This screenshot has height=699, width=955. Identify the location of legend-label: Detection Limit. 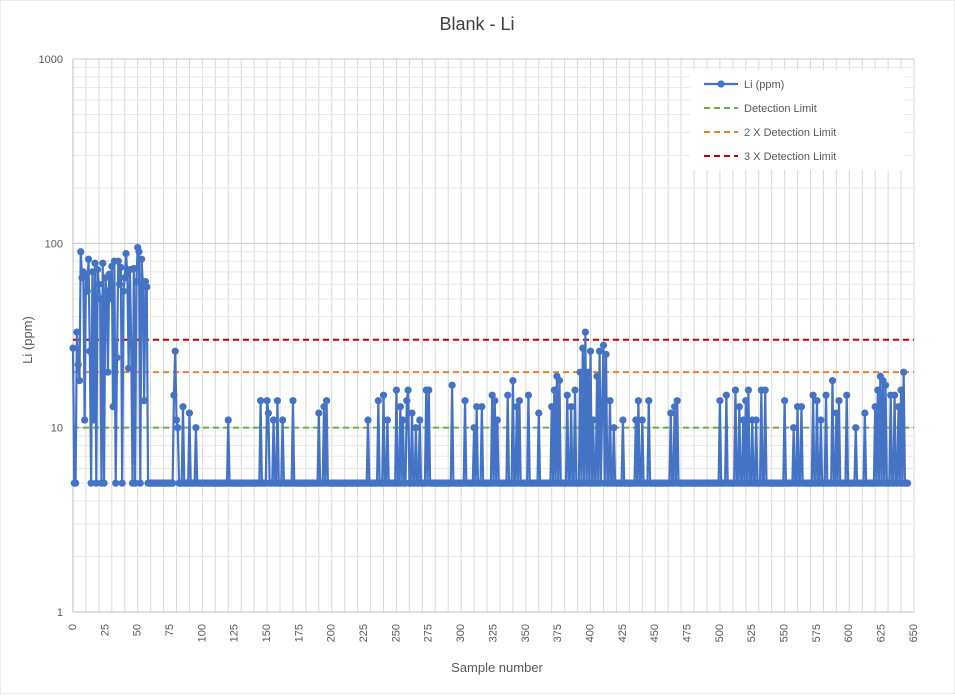
(780, 109).